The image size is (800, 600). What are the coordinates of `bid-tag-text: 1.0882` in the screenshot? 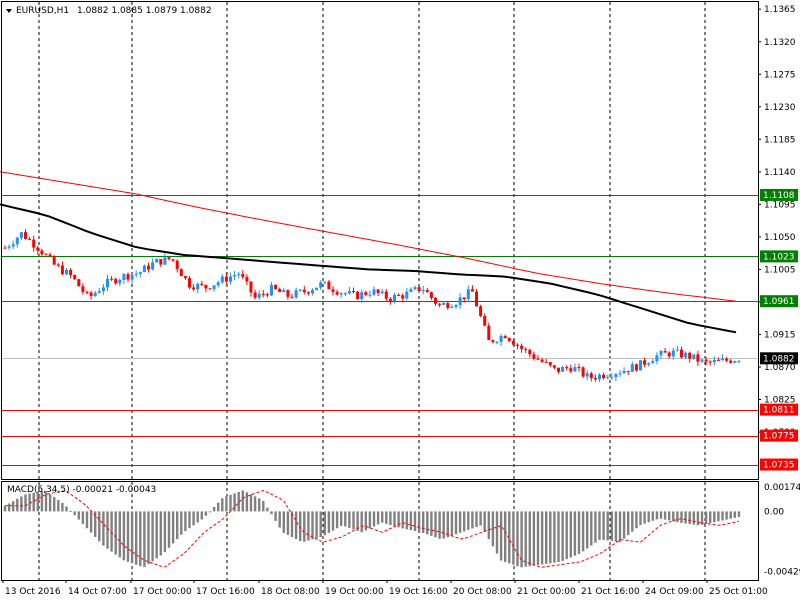 It's located at (779, 359).